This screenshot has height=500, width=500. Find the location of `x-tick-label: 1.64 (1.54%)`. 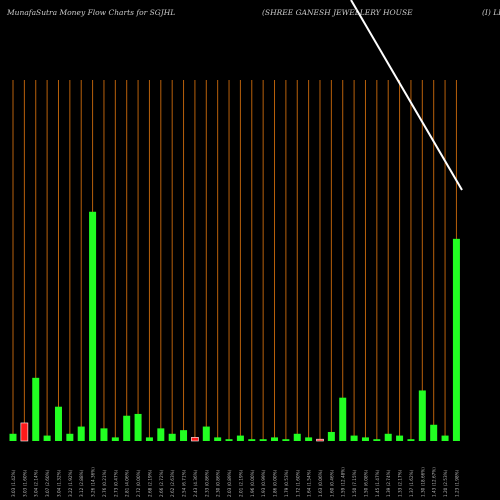

x-tick-label: 1.64 (1.54%) is located at coordinates (309, 483).